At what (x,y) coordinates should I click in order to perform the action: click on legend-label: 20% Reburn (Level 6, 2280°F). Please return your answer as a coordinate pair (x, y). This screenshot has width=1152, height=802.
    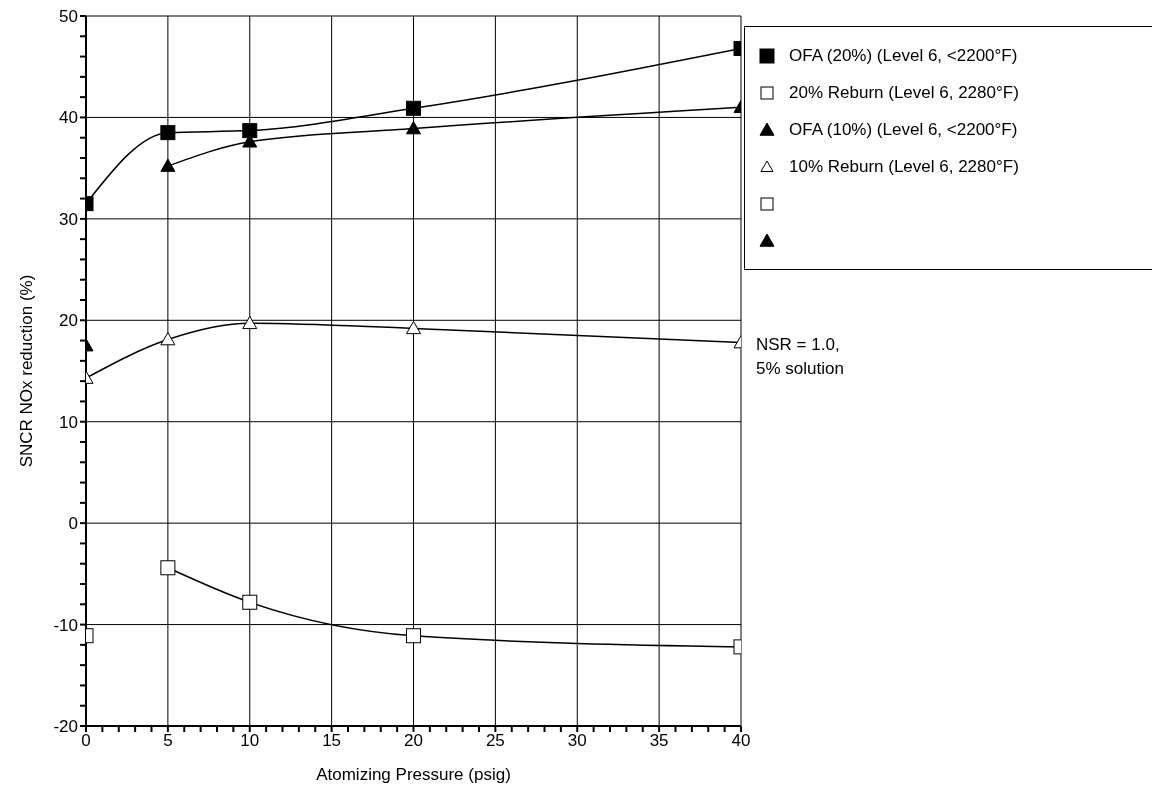
    Looking at the image, I should click on (904, 92).